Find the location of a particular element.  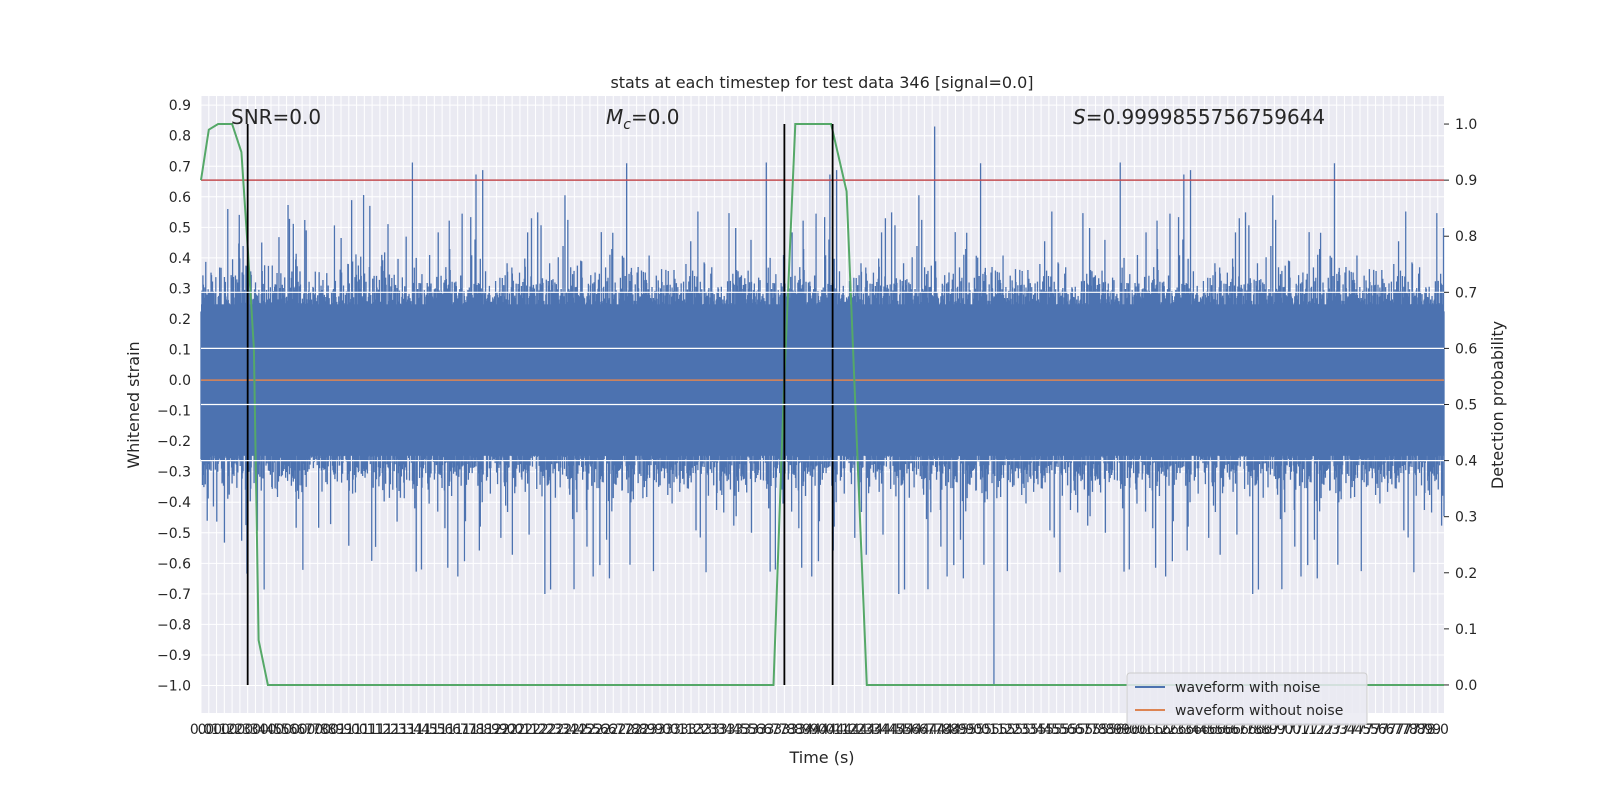

x-tick-label: 7.5 is located at coordinates (1360, 730).